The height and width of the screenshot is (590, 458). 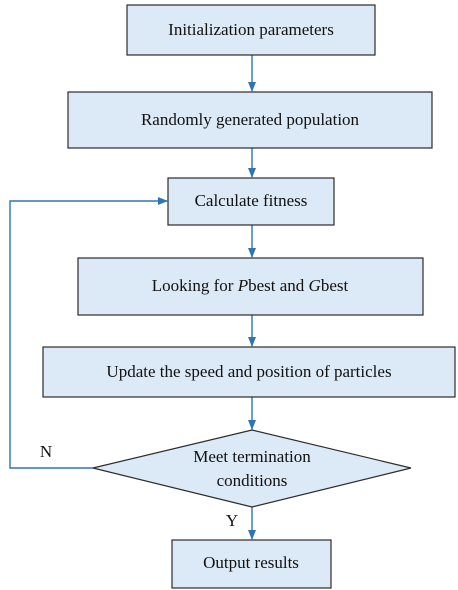 I want to click on decision-diamond, so click(x=252, y=468).